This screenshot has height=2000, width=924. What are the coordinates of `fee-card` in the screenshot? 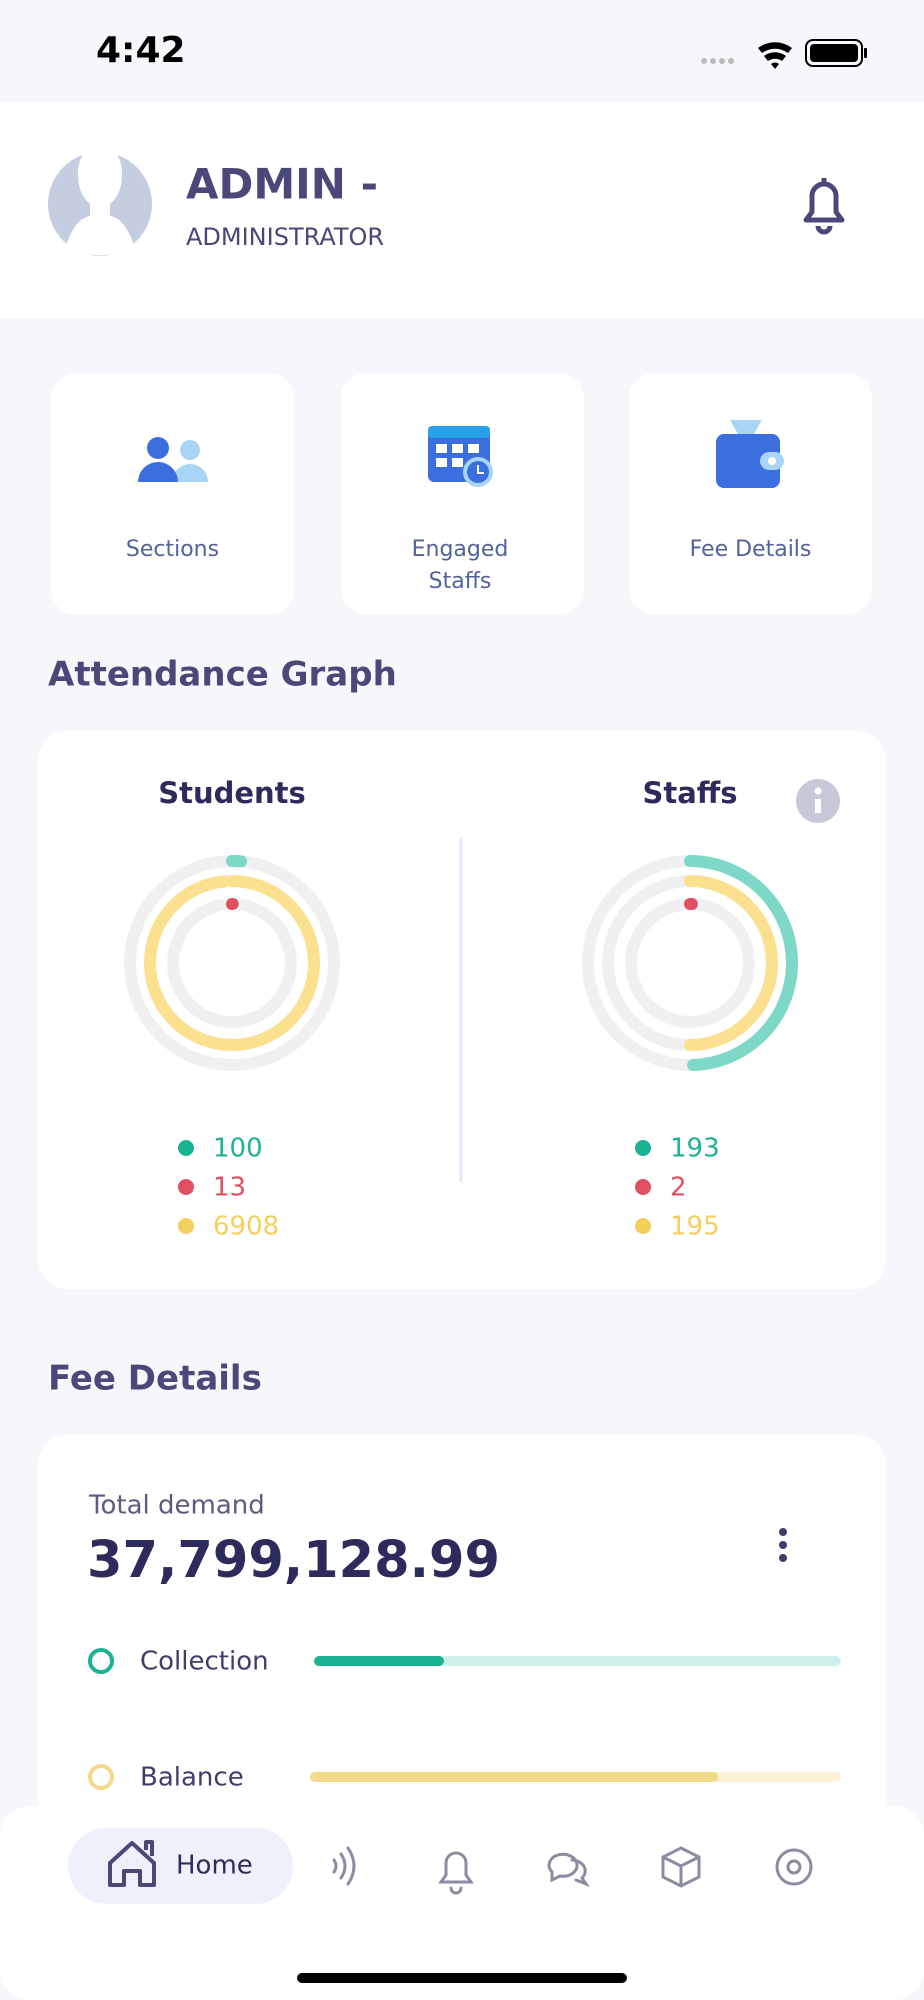 It's located at (750, 494).